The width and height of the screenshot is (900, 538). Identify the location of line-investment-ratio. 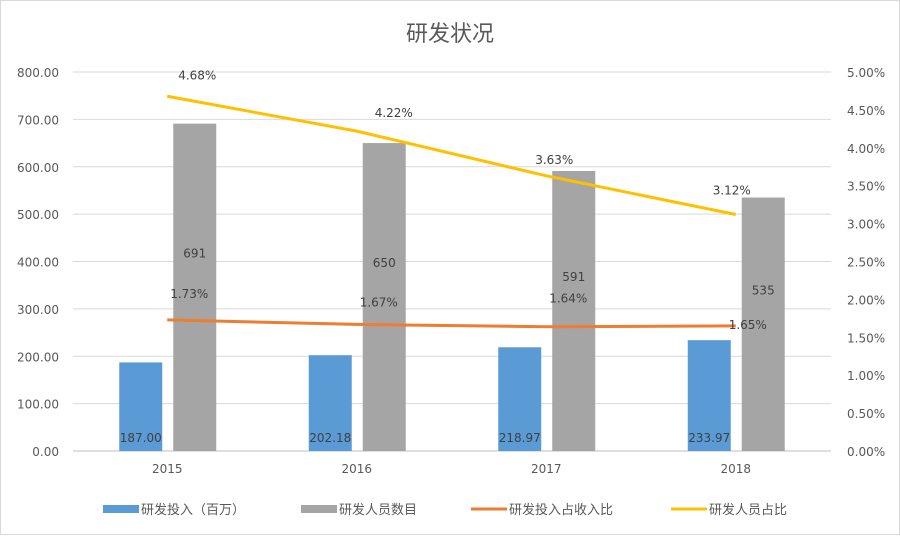
(451, 323).